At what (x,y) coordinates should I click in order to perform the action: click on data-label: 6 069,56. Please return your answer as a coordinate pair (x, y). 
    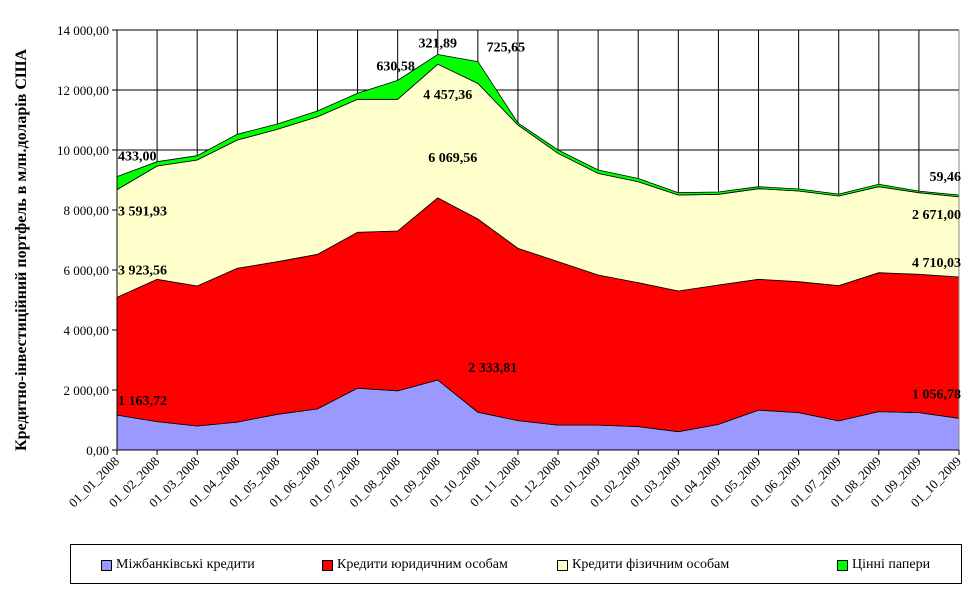
    Looking at the image, I should click on (452, 158).